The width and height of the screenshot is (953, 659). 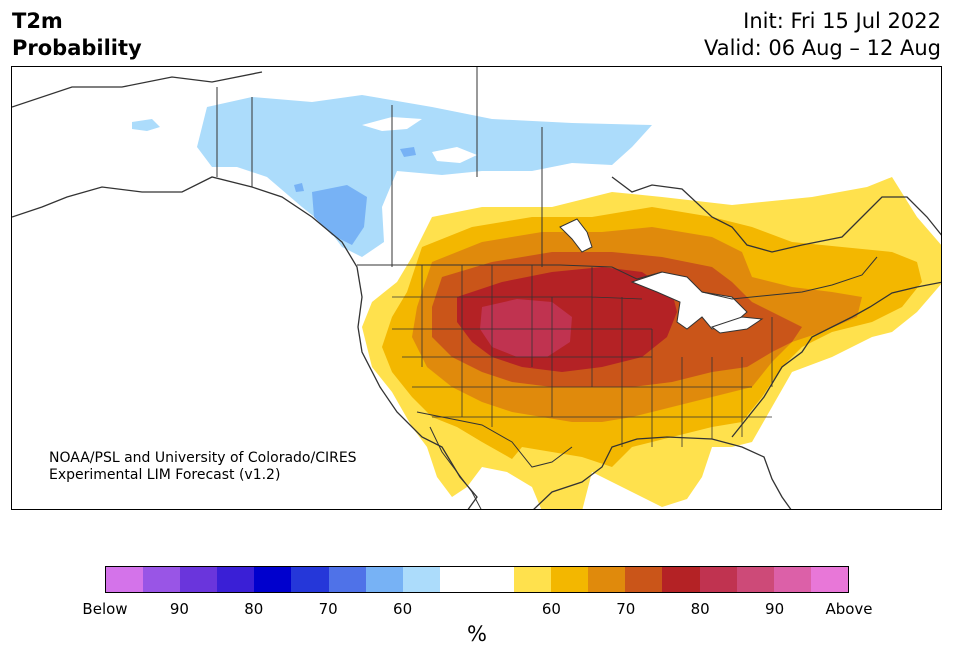 I want to click on colorbar-tick-label: Below, so click(x=105, y=609).